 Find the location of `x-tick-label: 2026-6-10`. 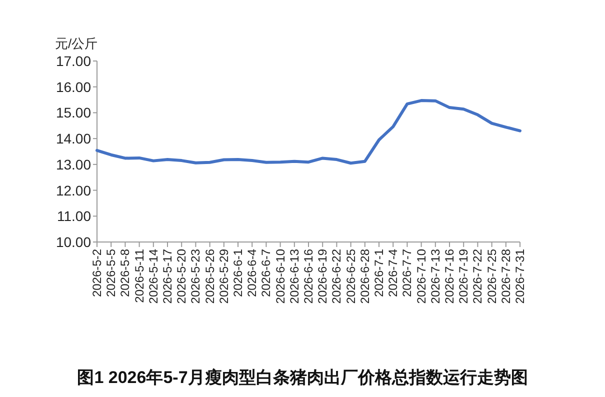

x-tick-label: 2026-6-10 is located at coordinates (280, 276).